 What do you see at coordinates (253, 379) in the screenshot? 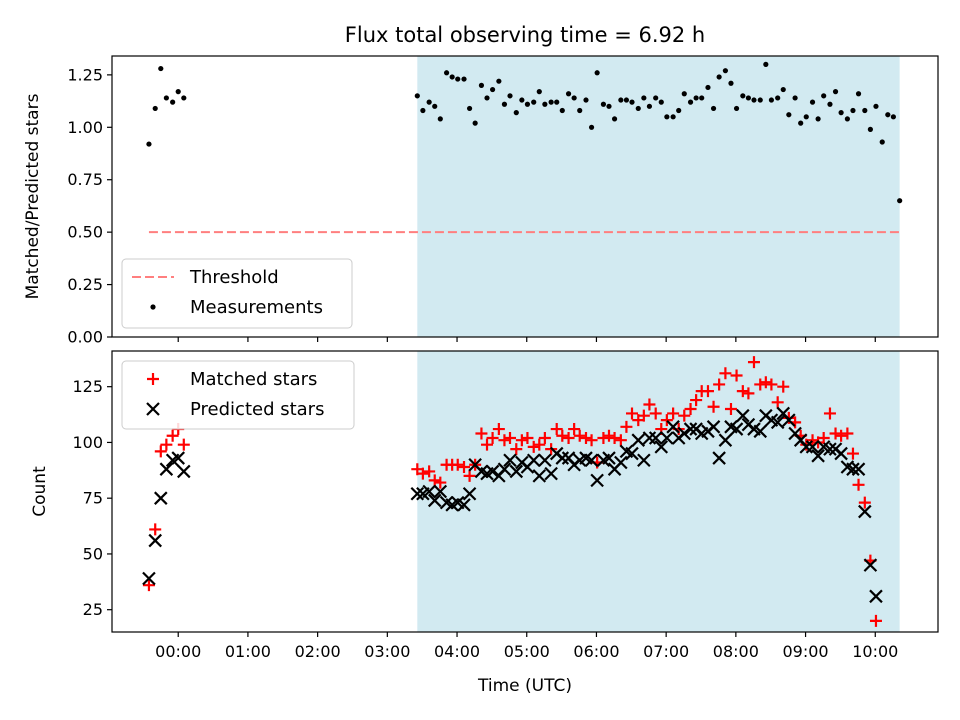
I see `legend-matched-label: Matched stars` at bounding box center [253, 379].